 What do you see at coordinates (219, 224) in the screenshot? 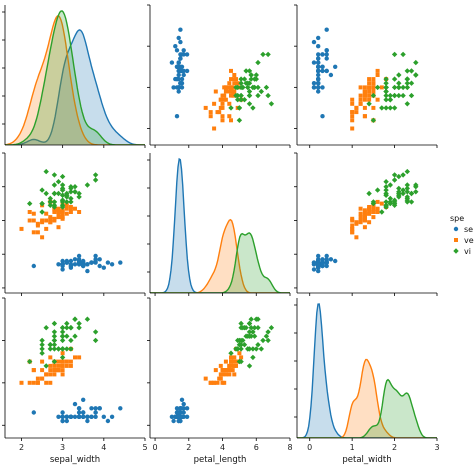
I see `subplot-petal_length-vs-petal_length` at bounding box center [219, 224].